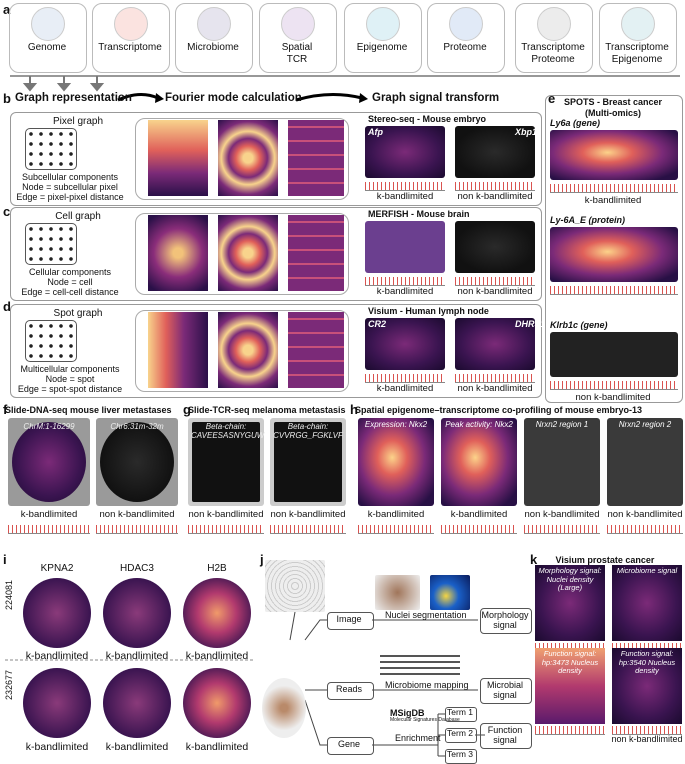 Image resolution: width=685 pixels, height=764 pixels. What do you see at coordinates (73, 98) in the screenshot?
I see `header: Graph representation` at bounding box center [73, 98].